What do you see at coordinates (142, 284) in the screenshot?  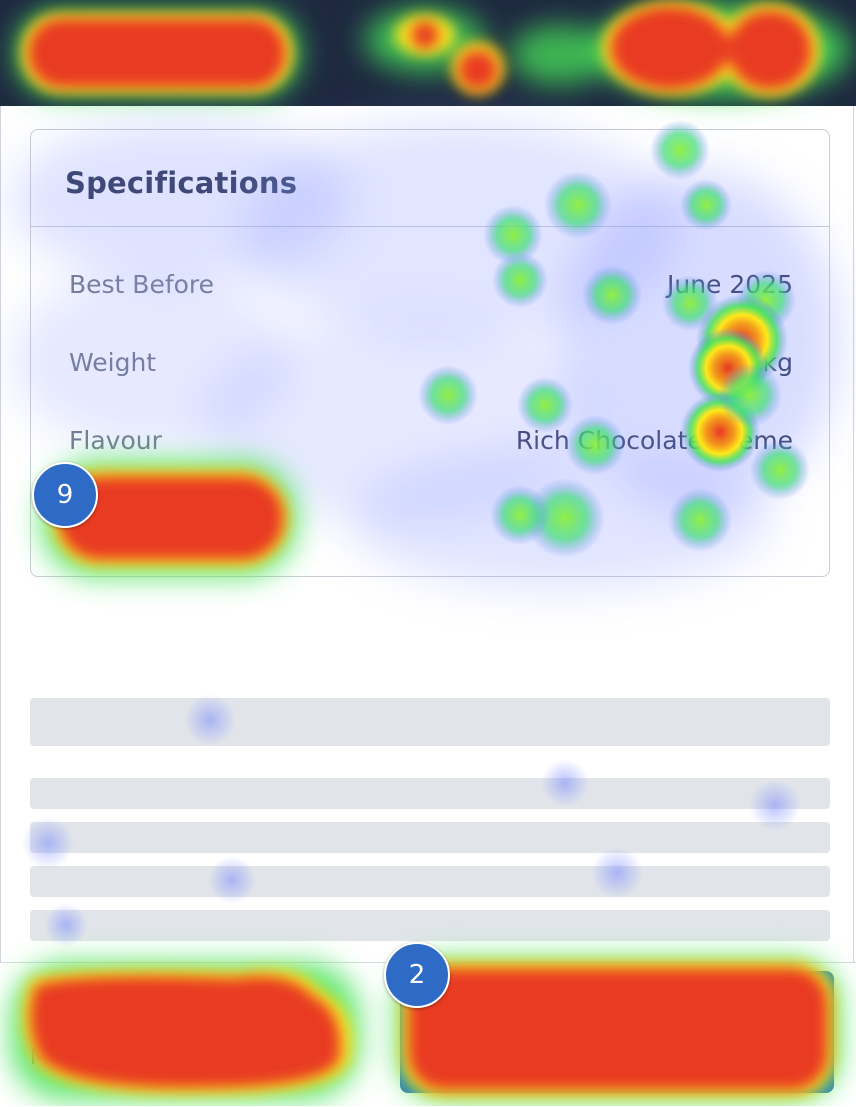 I see `spec-label: Best Before` at bounding box center [142, 284].